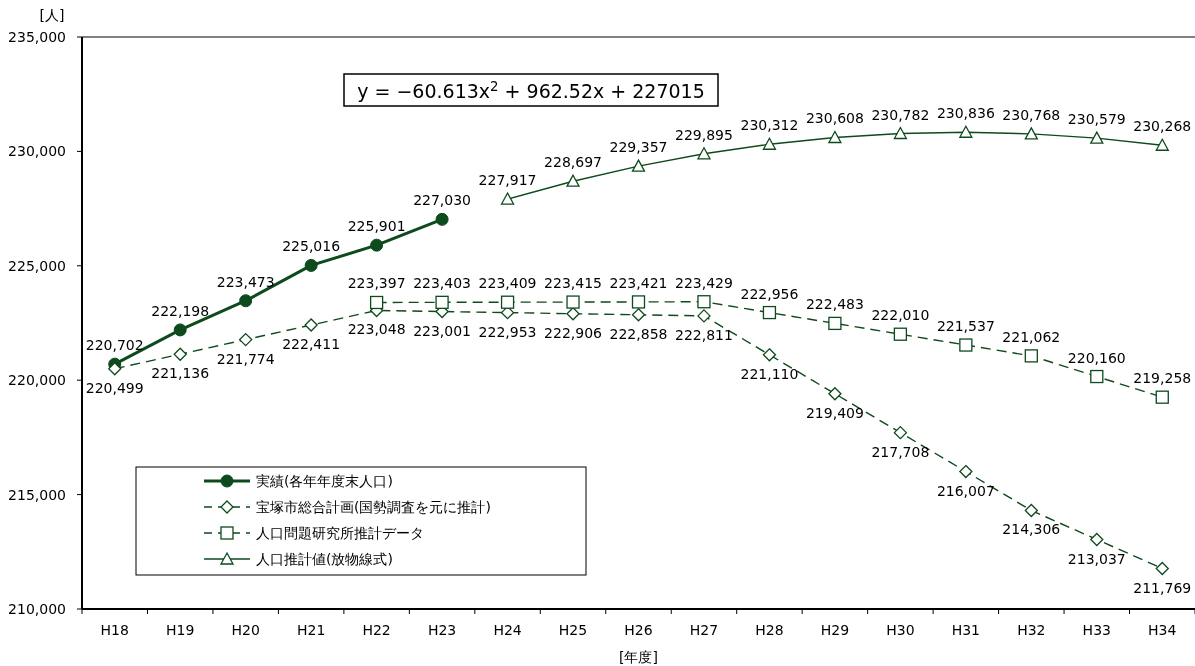 The height and width of the screenshot is (666, 1195). I want to click on data-label: 219,409, so click(834, 412).